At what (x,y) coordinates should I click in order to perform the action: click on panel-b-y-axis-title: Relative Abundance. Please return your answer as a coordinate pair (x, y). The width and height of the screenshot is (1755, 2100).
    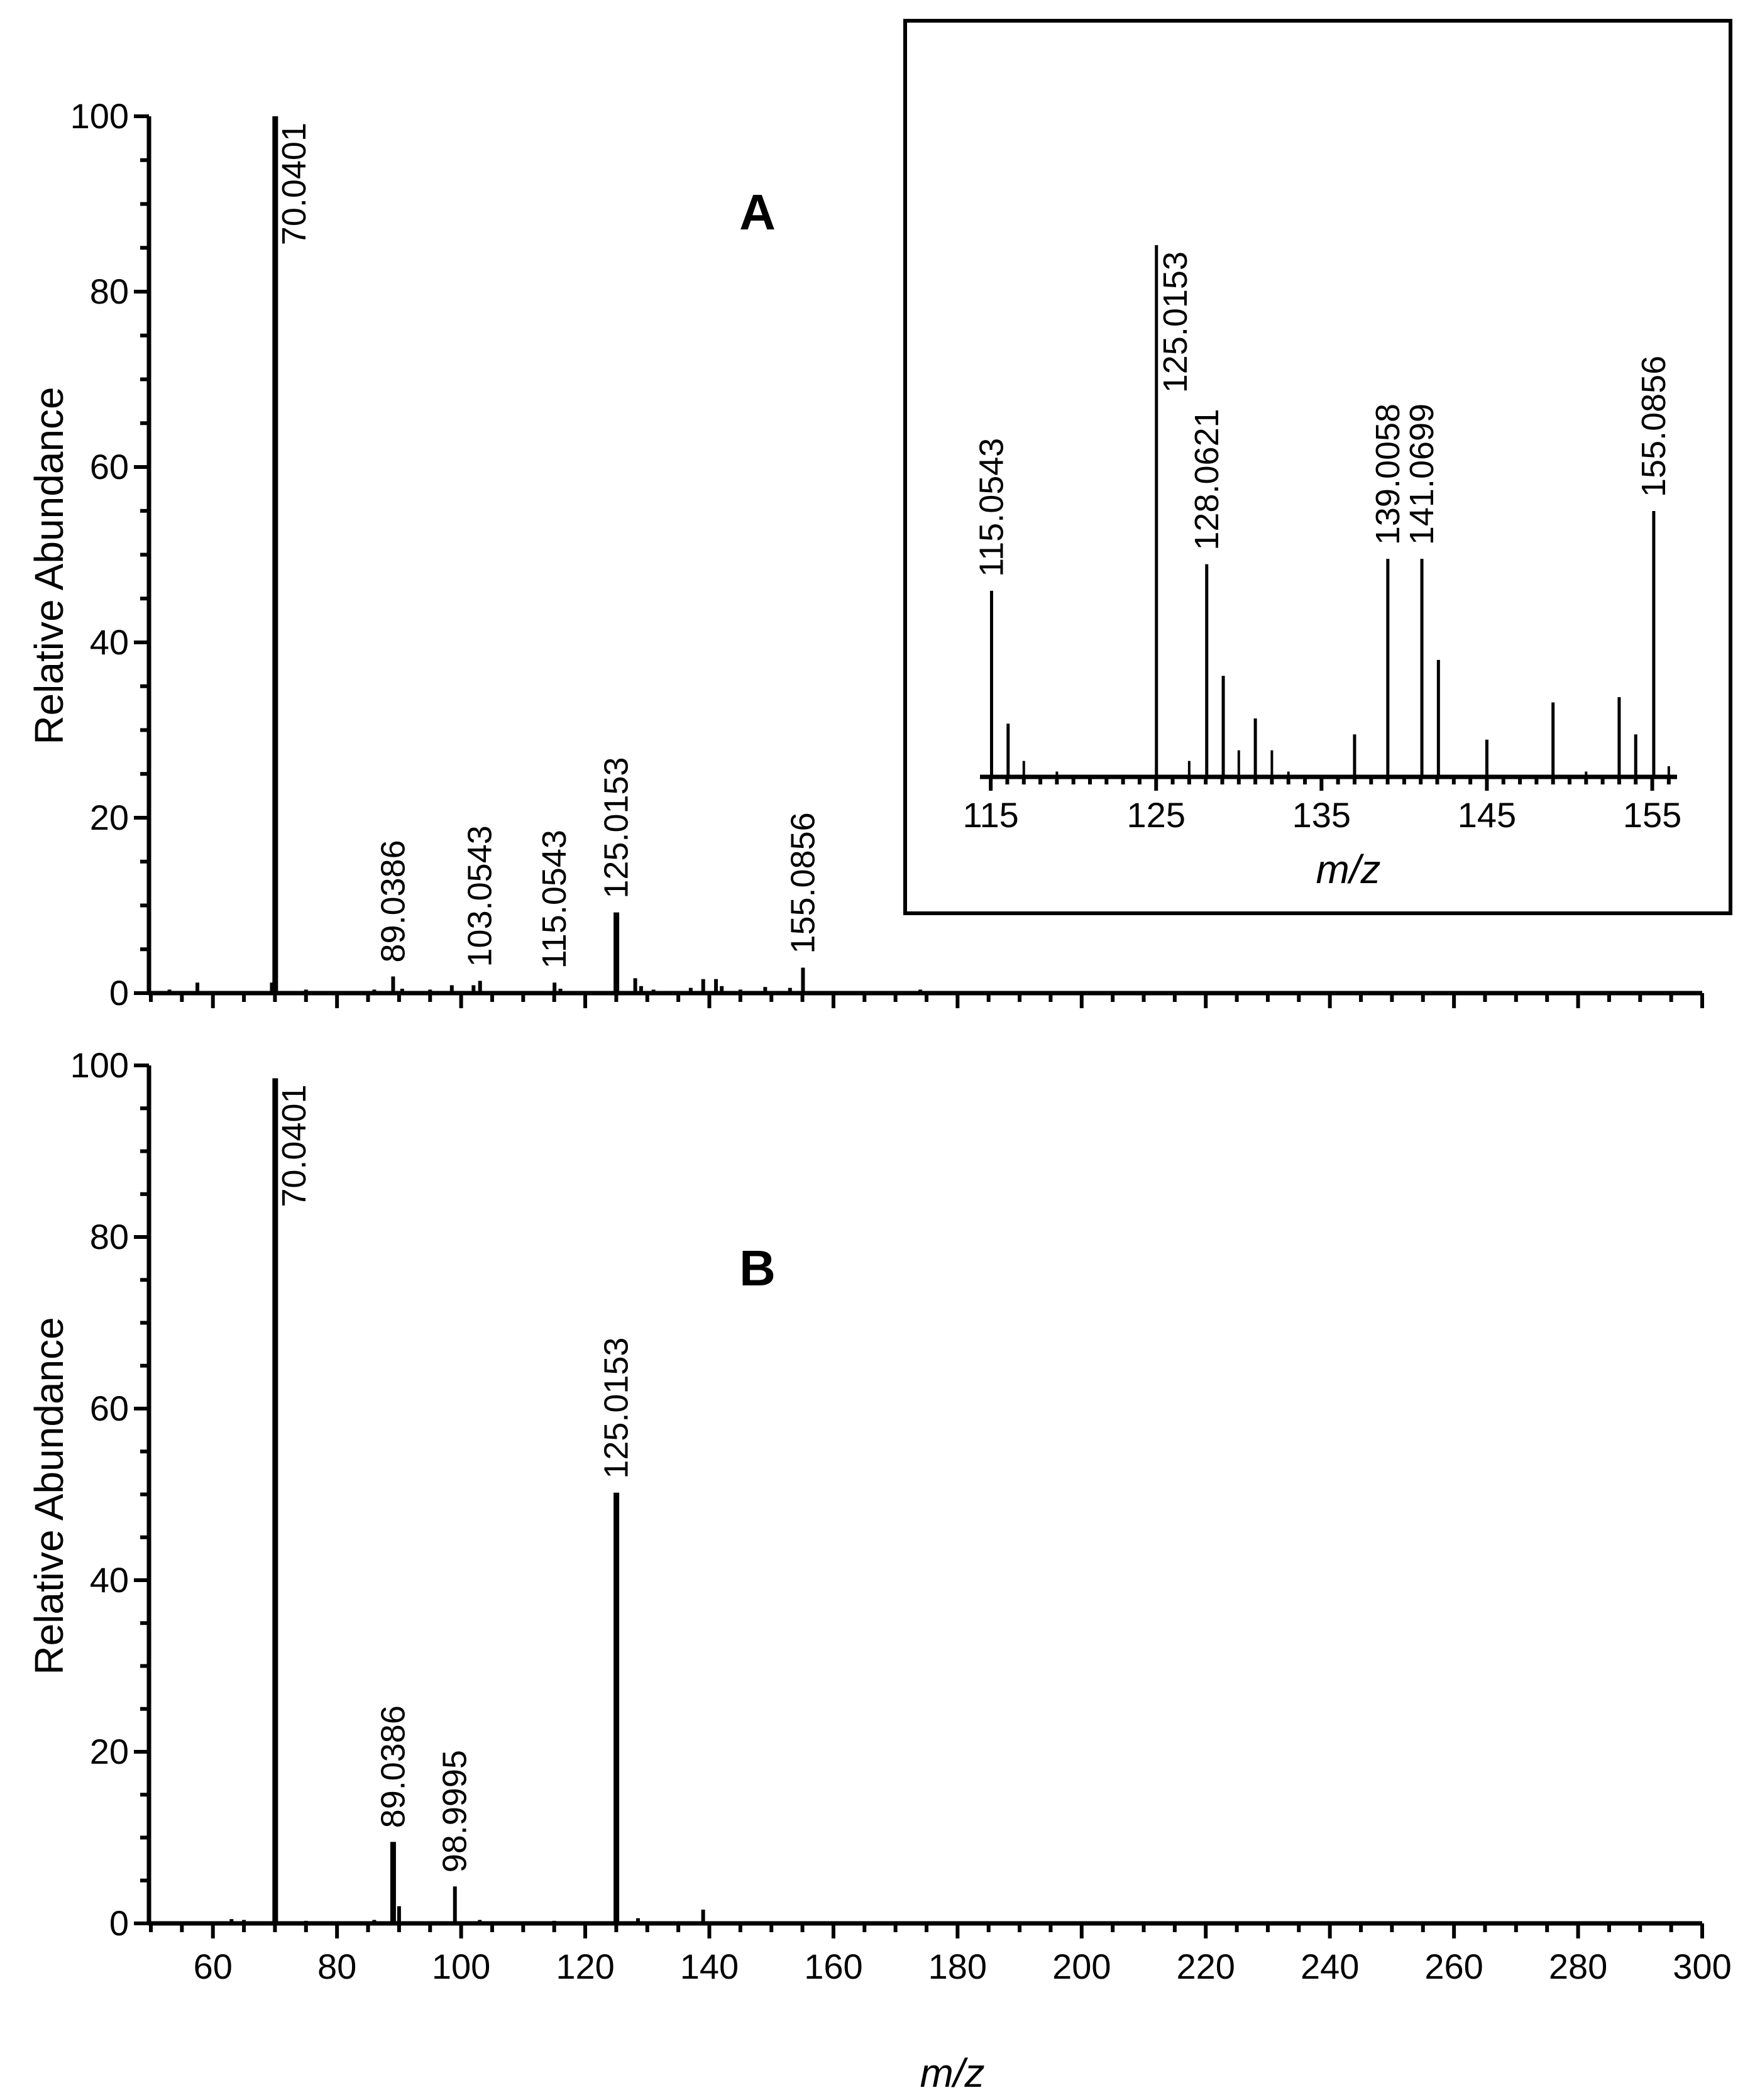
    Looking at the image, I should click on (49, 1495).